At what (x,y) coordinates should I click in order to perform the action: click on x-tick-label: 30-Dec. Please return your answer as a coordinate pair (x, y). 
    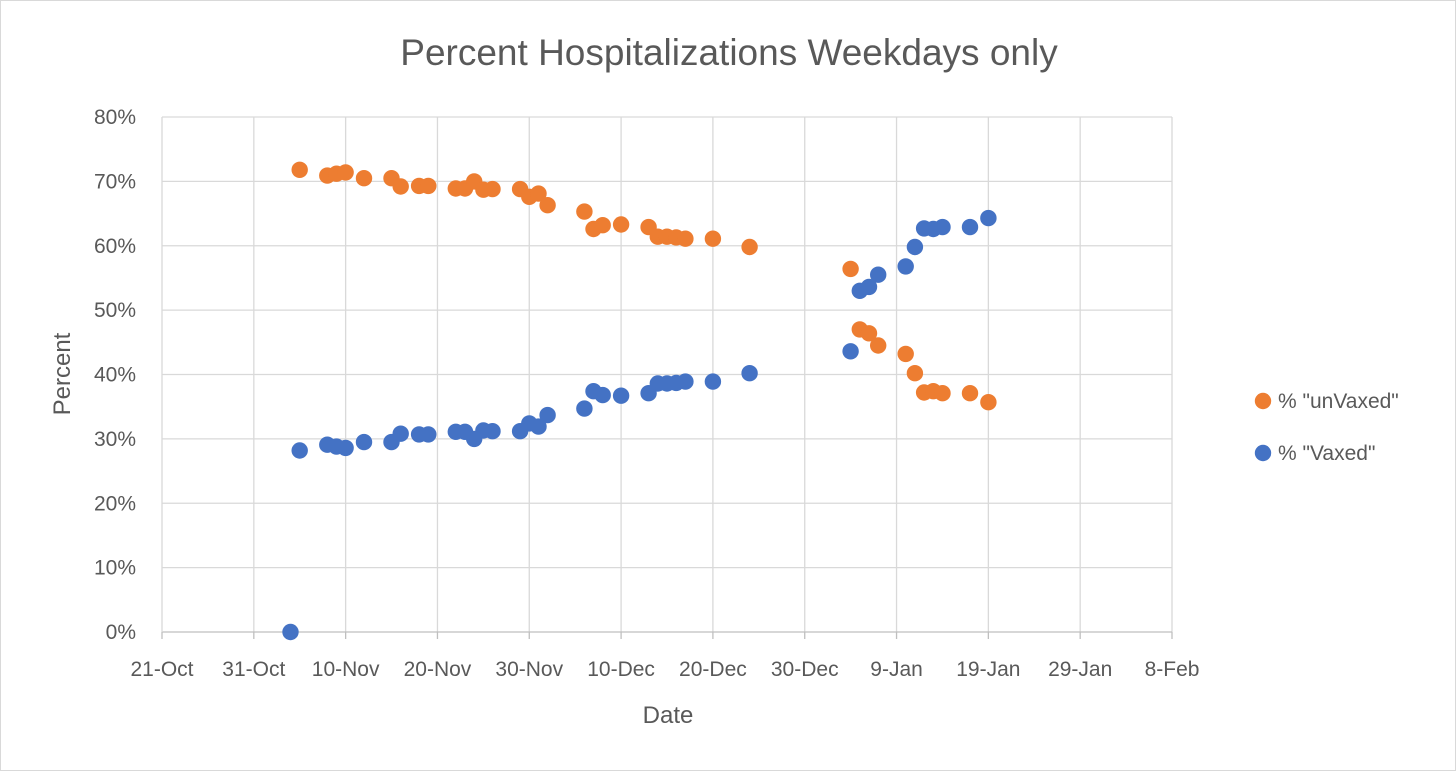
    Looking at the image, I should click on (805, 669).